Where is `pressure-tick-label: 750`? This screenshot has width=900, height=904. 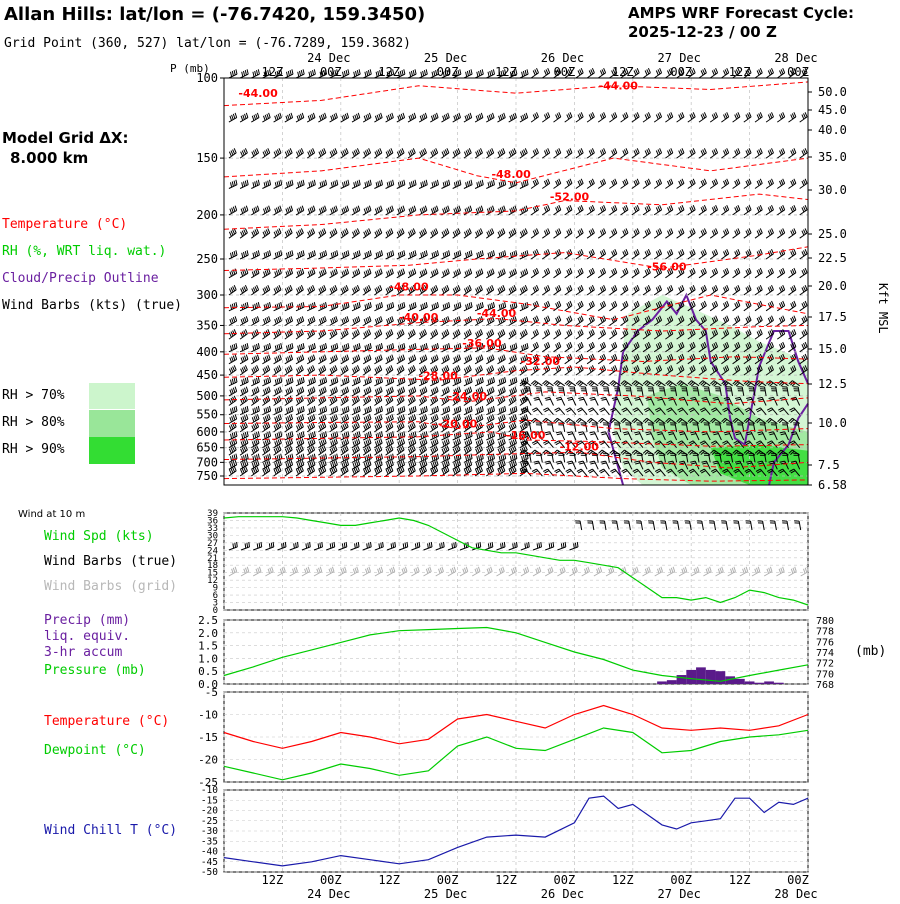 pressure-tick-label: 750 is located at coordinates (207, 476).